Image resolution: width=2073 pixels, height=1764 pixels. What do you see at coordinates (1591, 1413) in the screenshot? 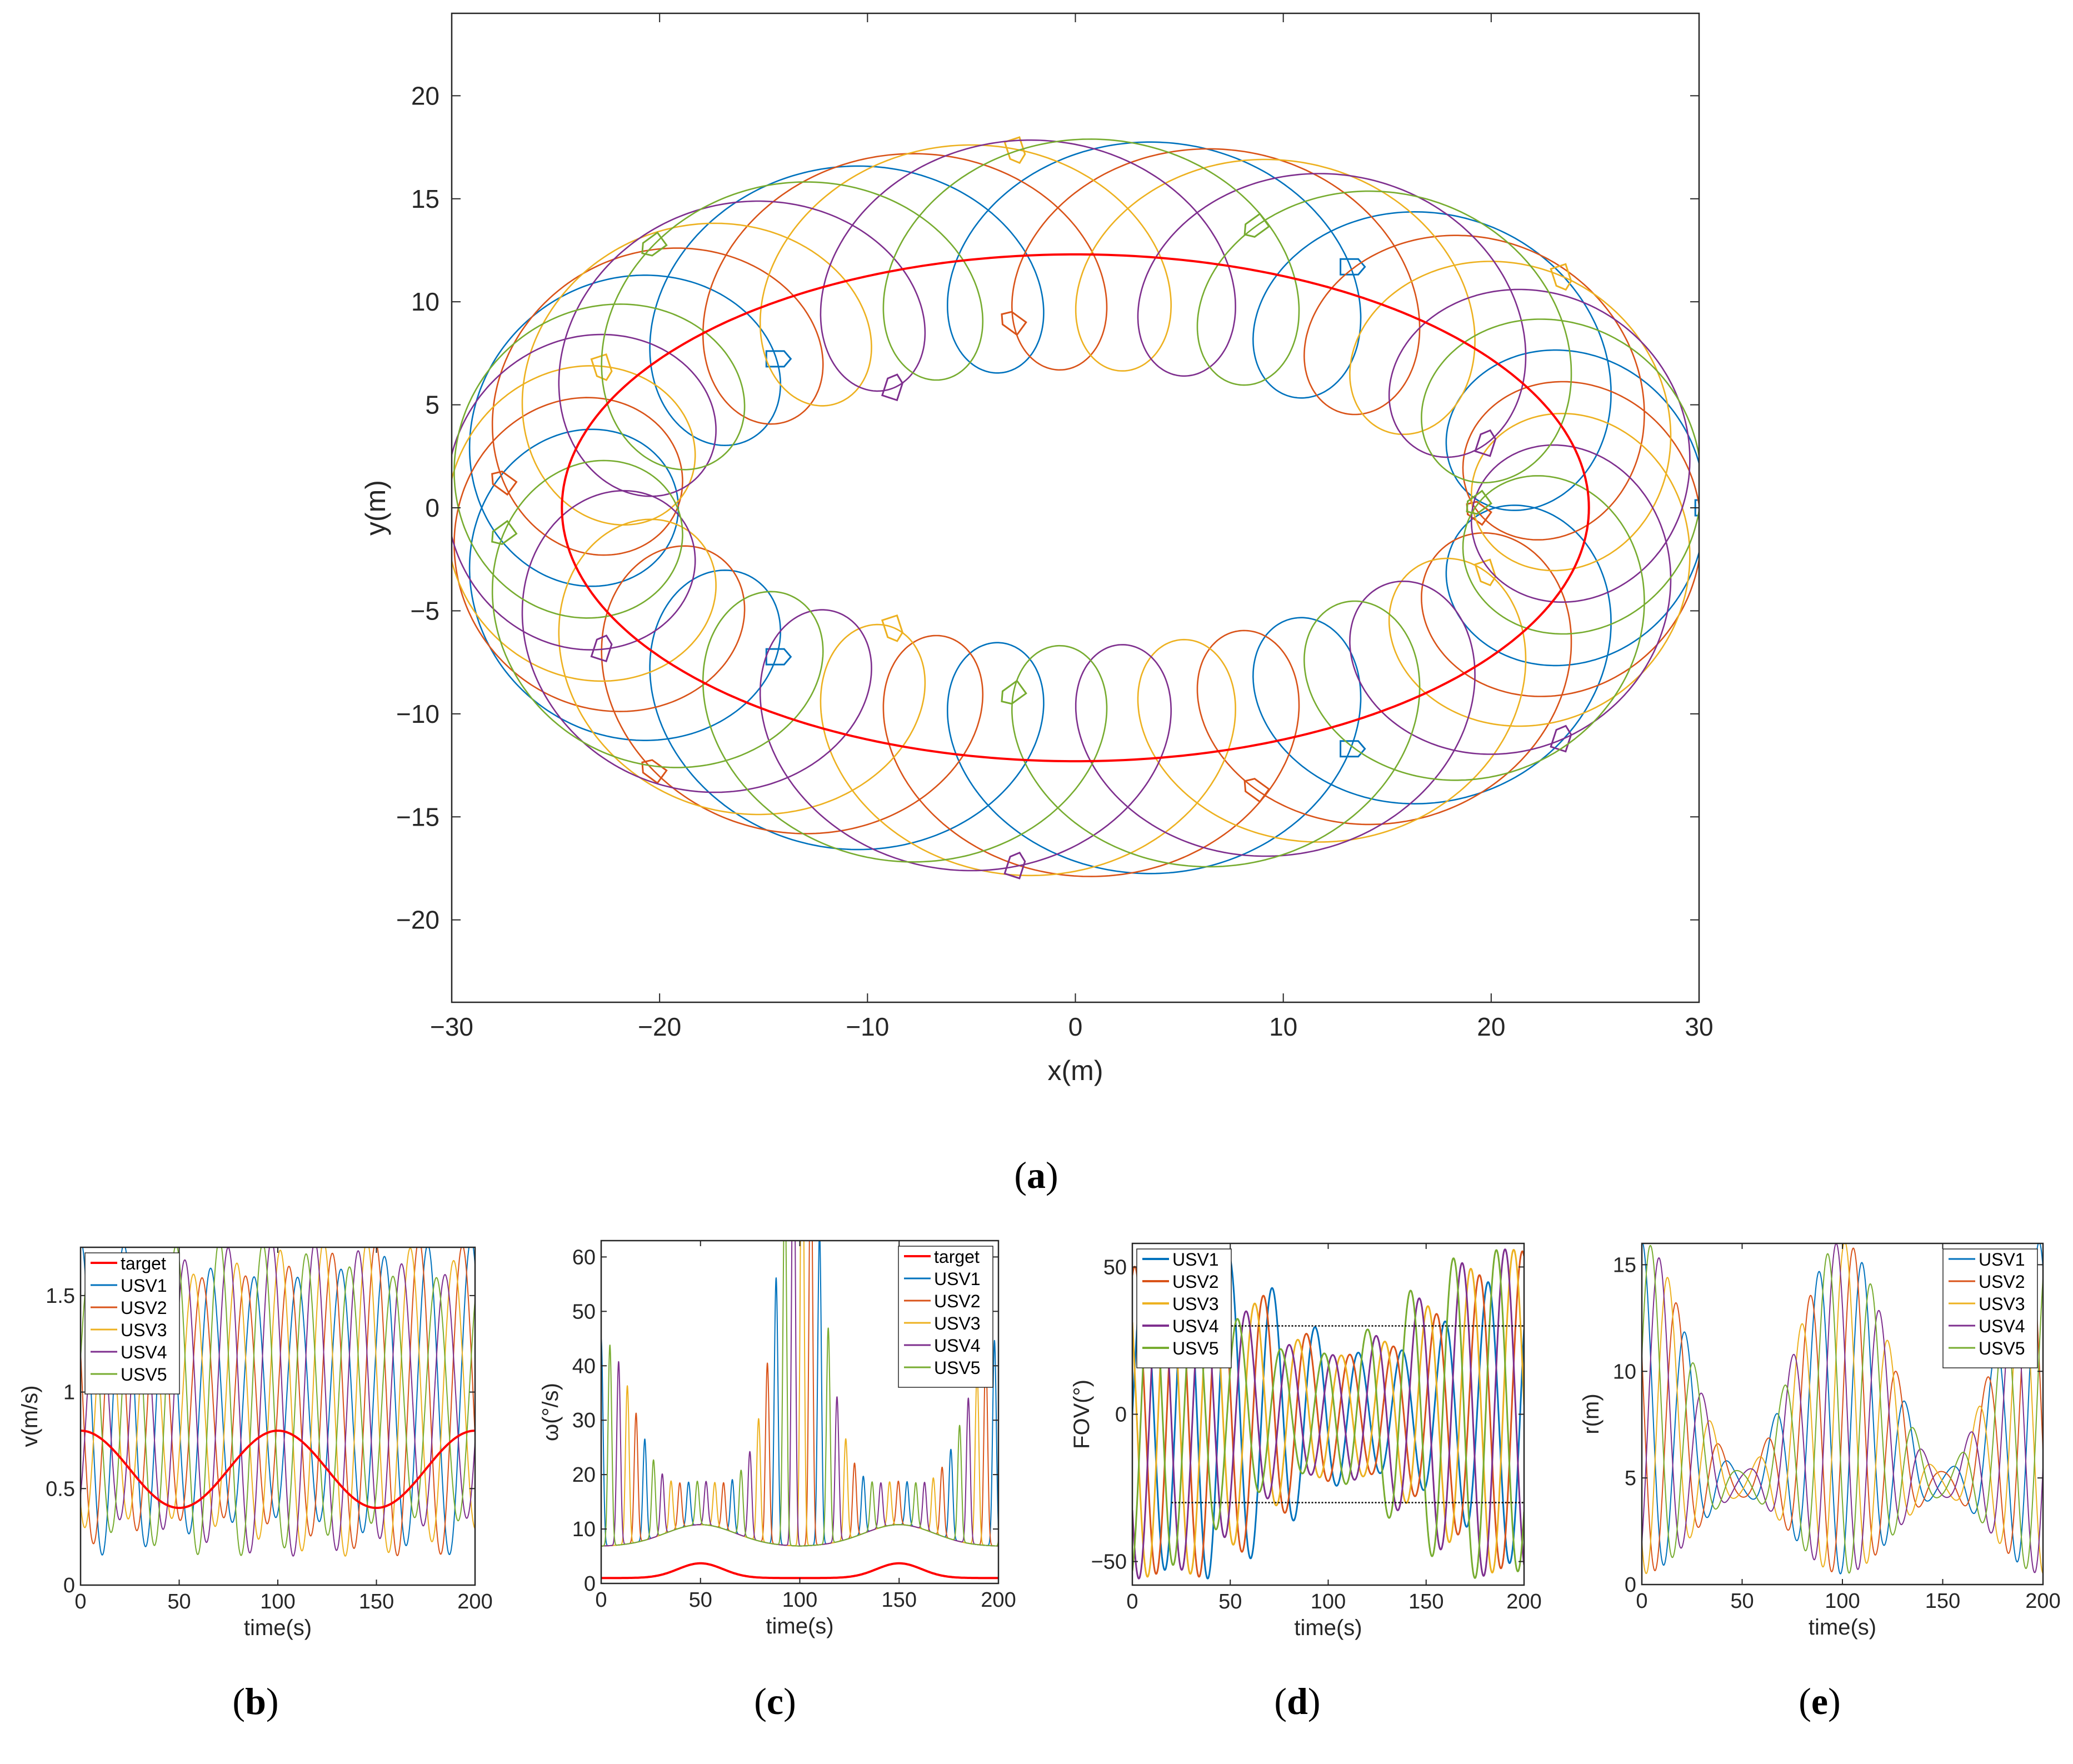
I see `y-axis-label: r(m)` at bounding box center [1591, 1413].